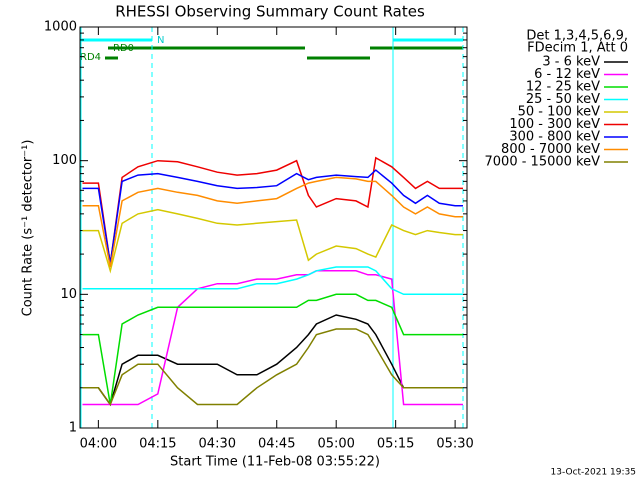  What do you see at coordinates (73, 428) in the screenshot?
I see `y-tick-label: 1` at bounding box center [73, 428].